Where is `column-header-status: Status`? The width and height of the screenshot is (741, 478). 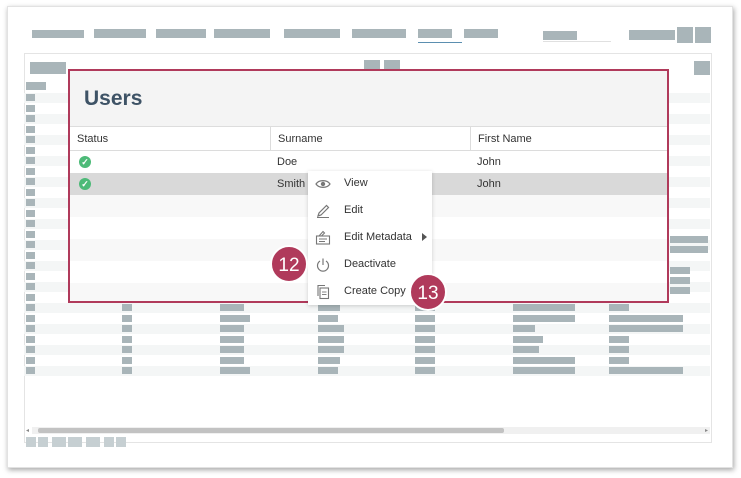
column-header-status: Status is located at coordinates (170, 139).